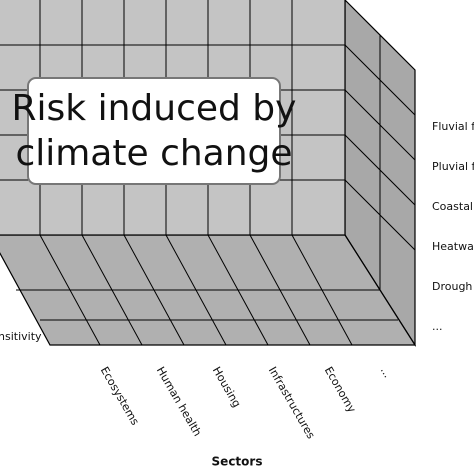  What do you see at coordinates (153, 153) in the screenshot?
I see `title-line: climate change` at bounding box center [153, 153].